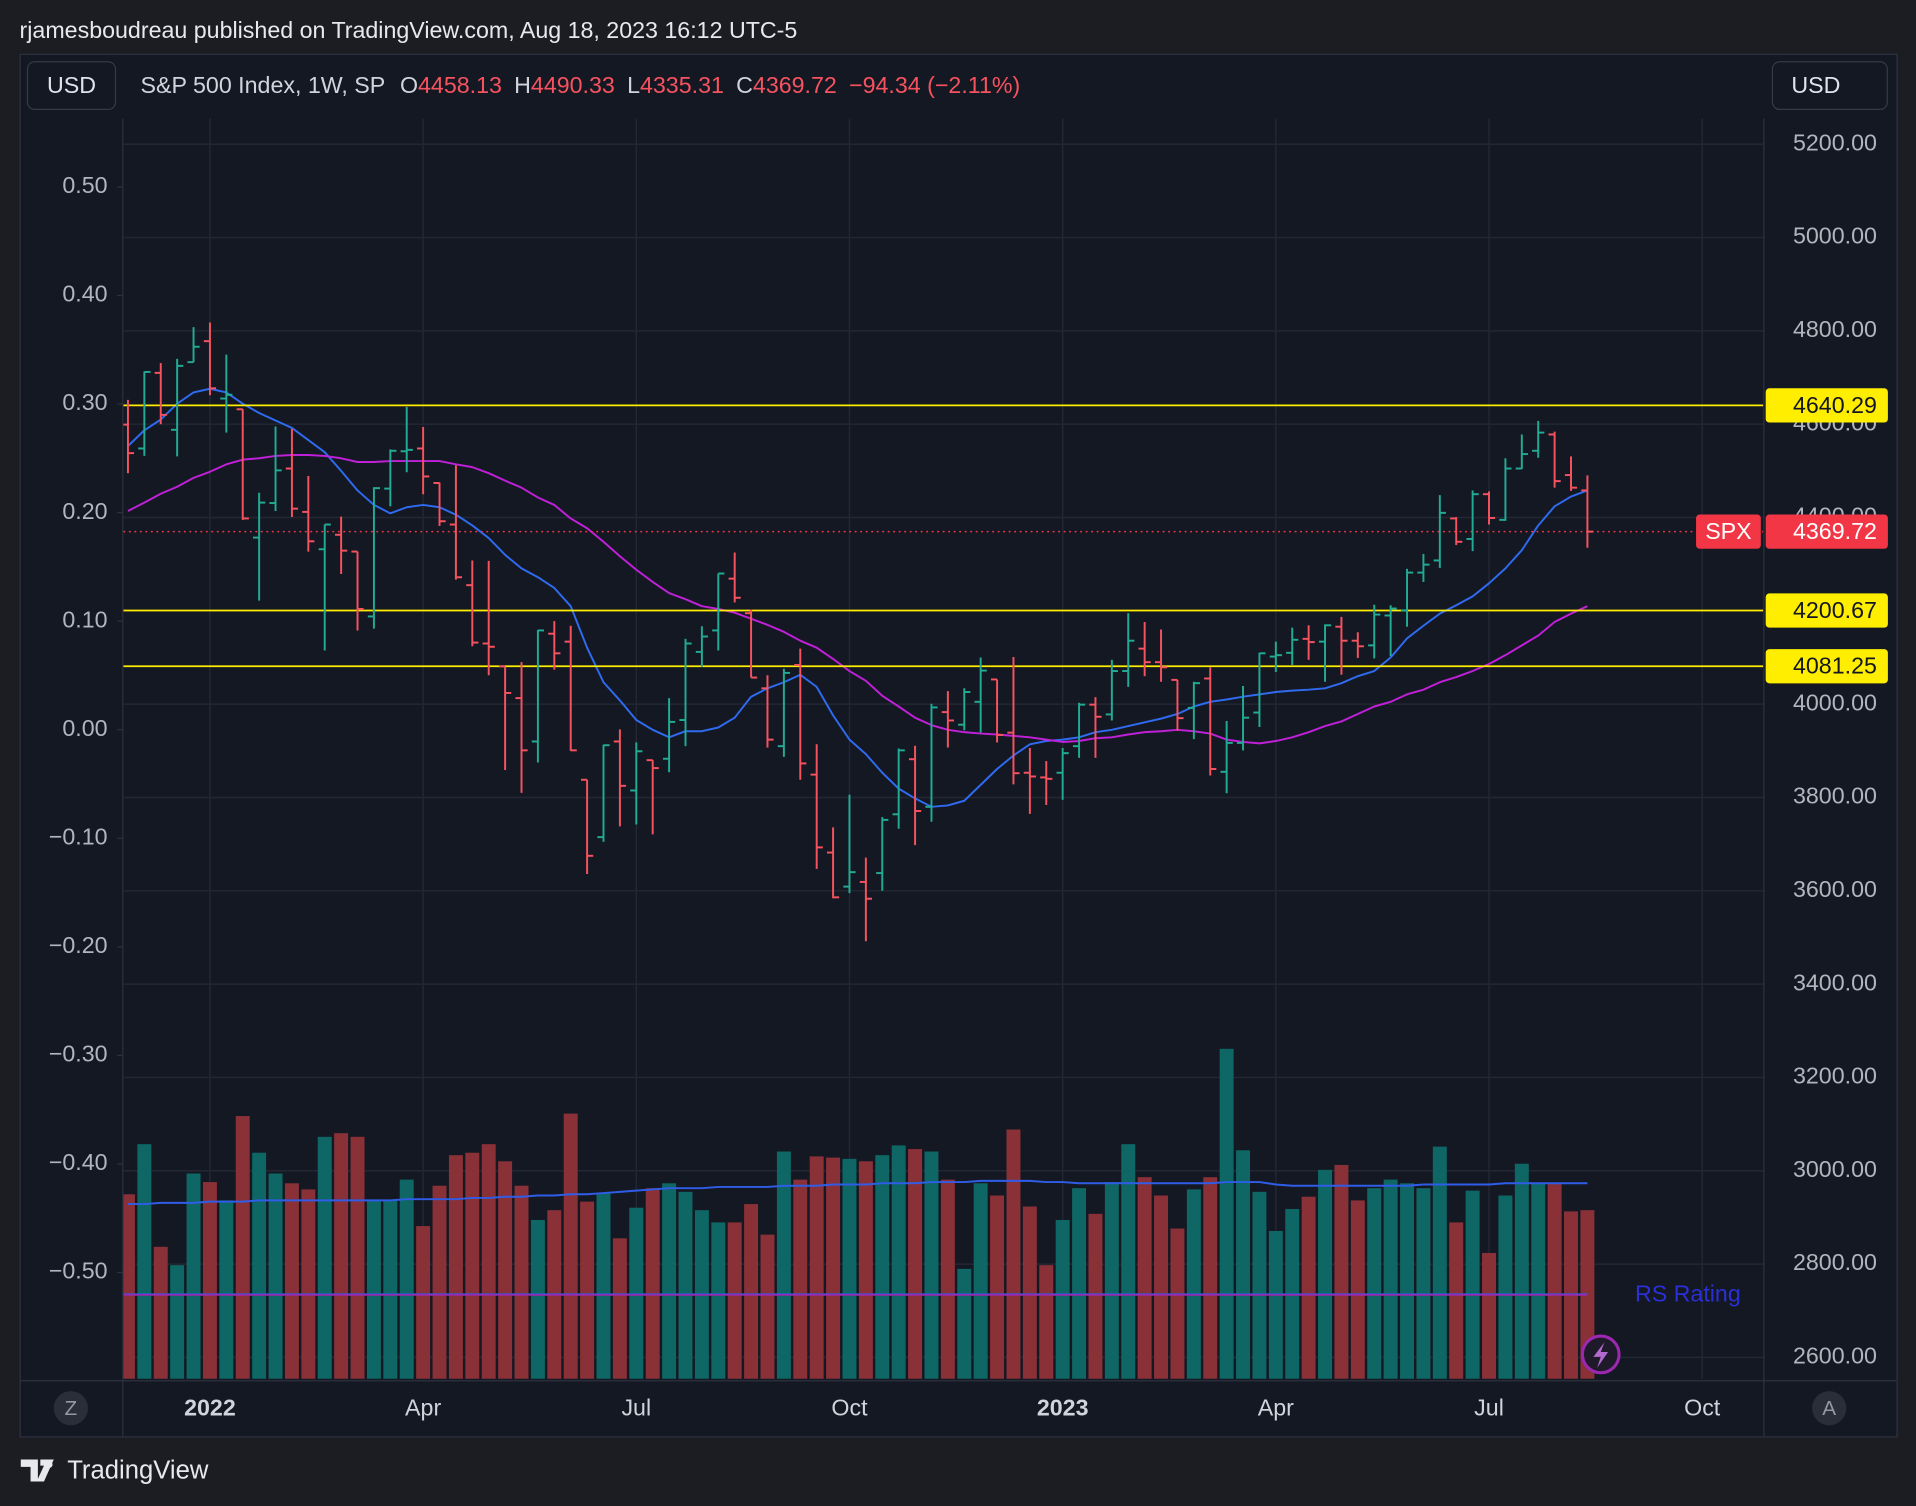  I want to click on scale-button-label: Z, so click(71, 1408).